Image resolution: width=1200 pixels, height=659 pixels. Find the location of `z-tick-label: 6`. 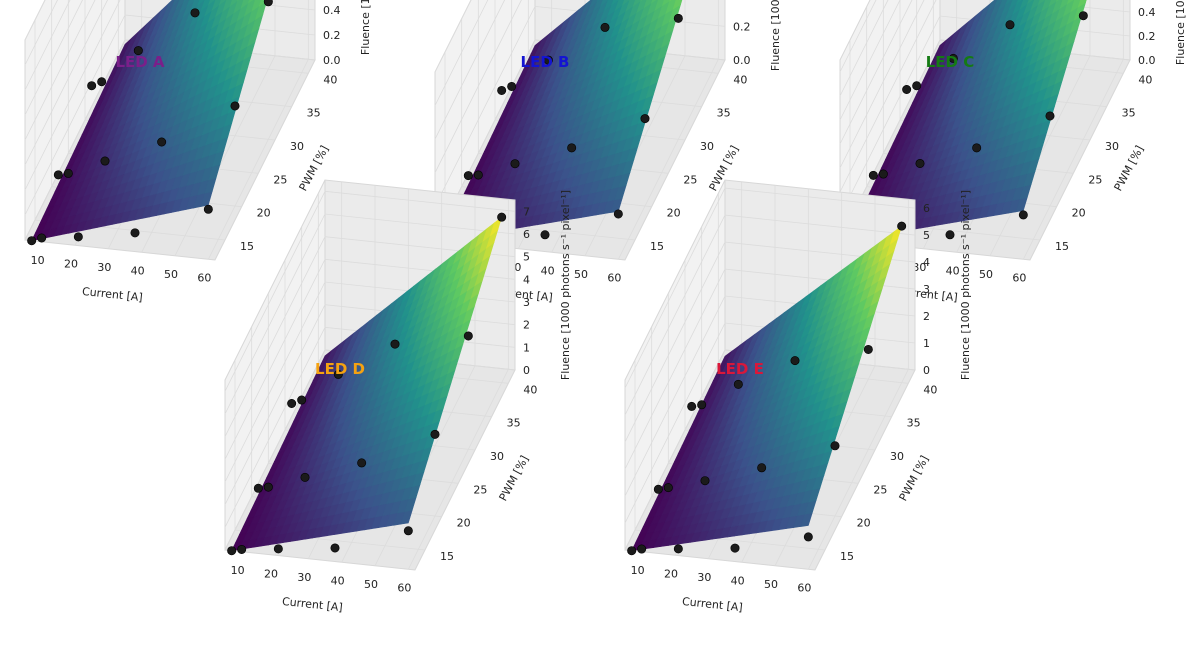

z-tick-label: 6 is located at coordinates (526, 234).